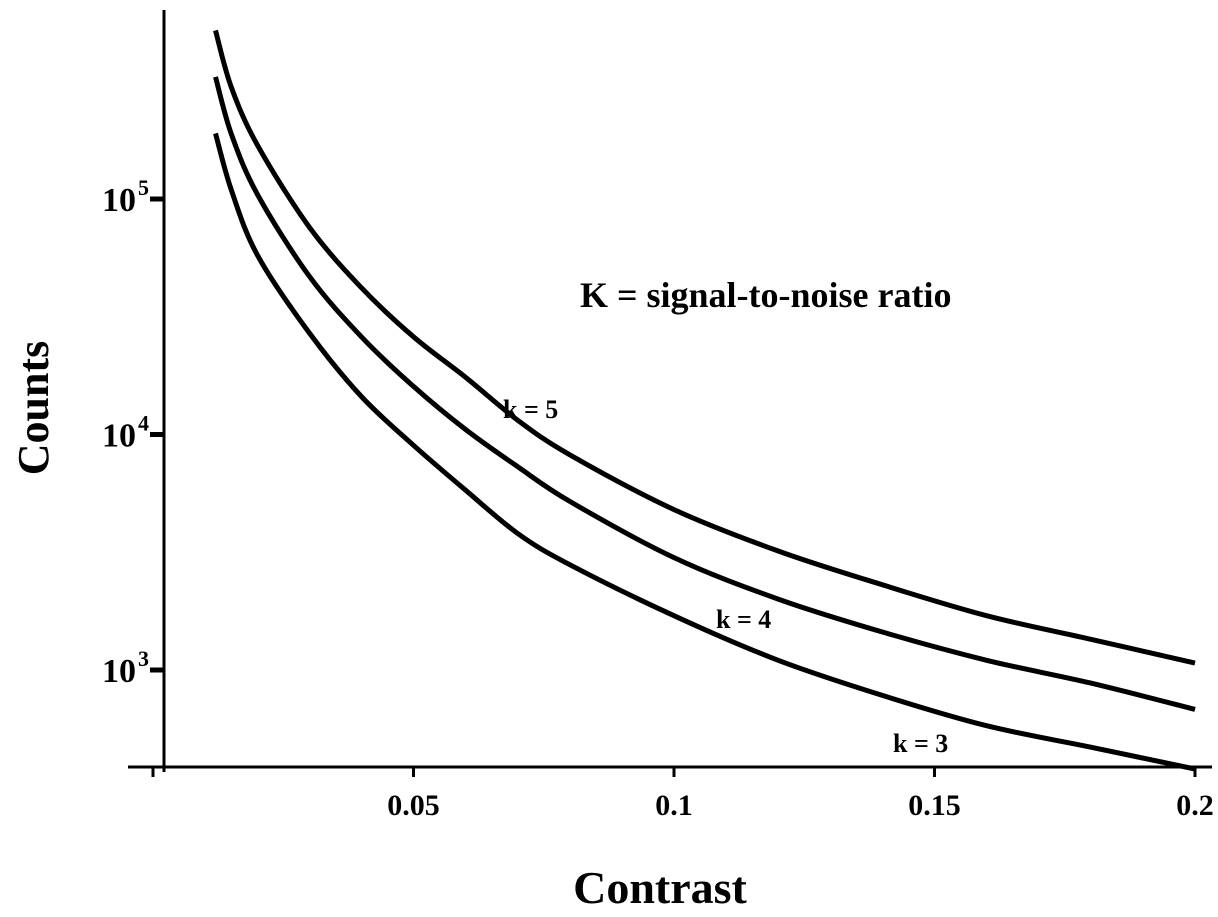 This screenshot has width=1218, height=917. Describe the element at coordinates (766, 295) in the screenshot. I see `annotation-text: K = signal-to-noise ratio` at that location.